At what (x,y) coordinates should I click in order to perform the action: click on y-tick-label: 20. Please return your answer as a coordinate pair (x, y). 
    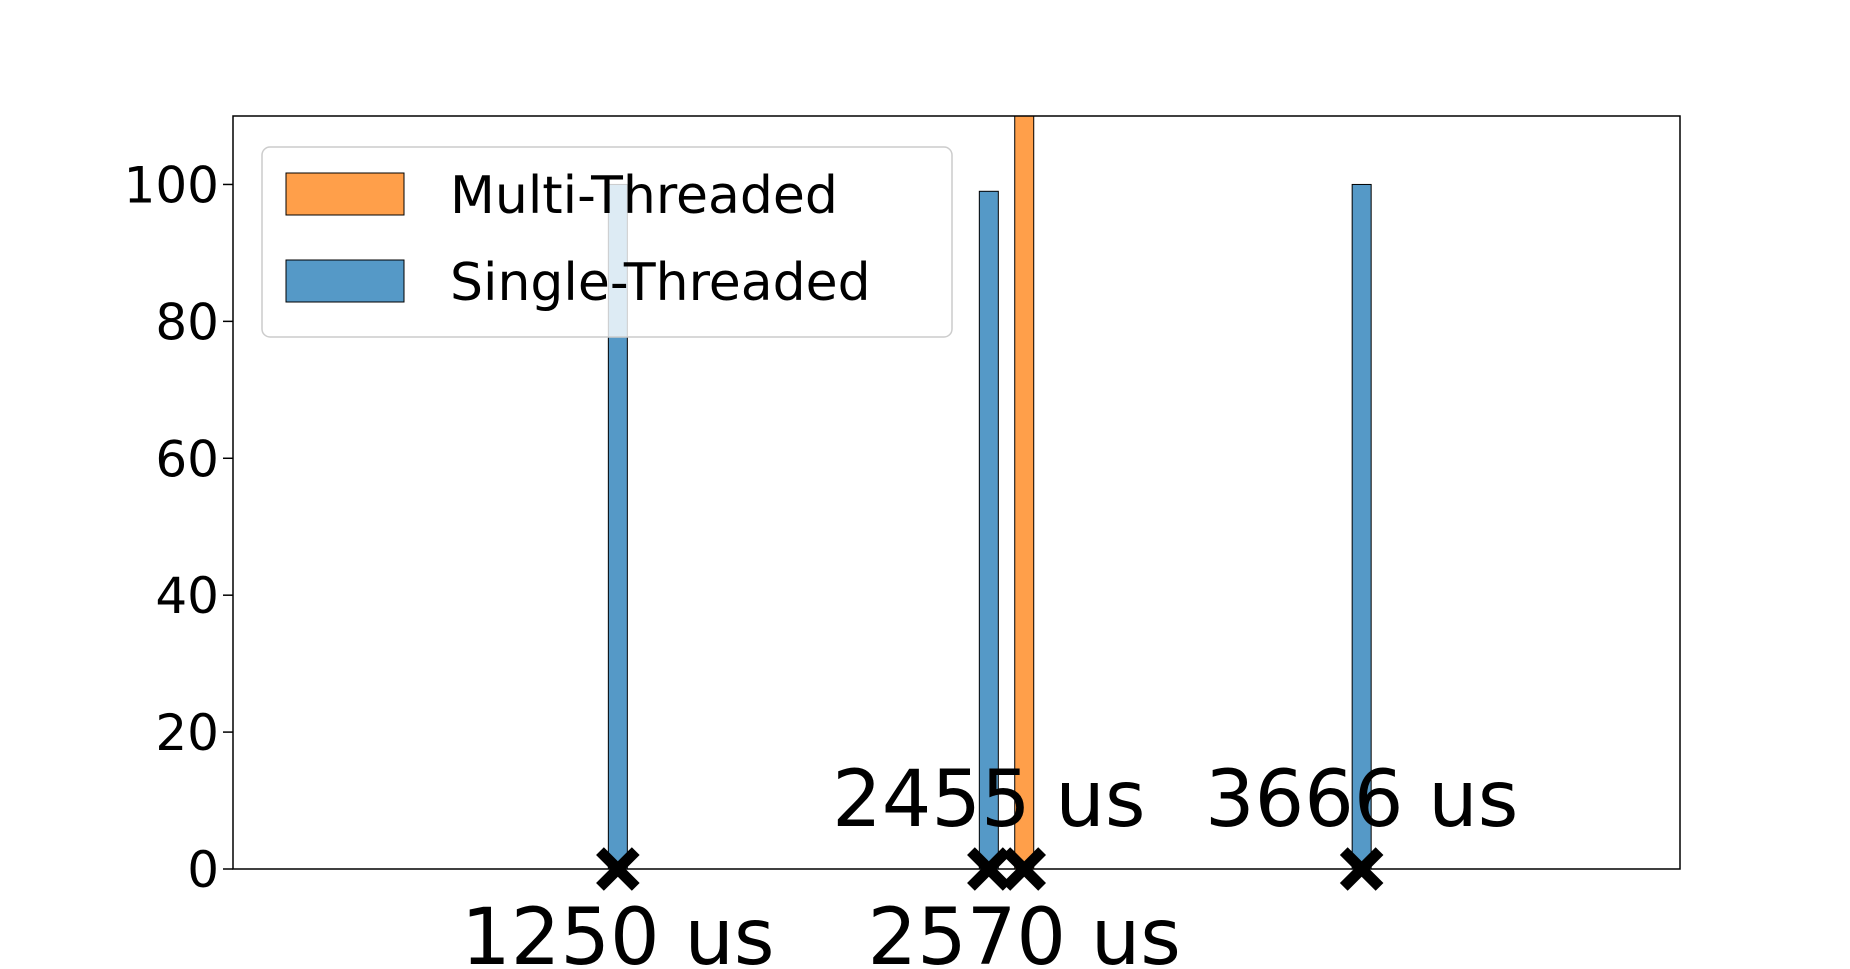
    Looking at the image, I should click on (187, 733).